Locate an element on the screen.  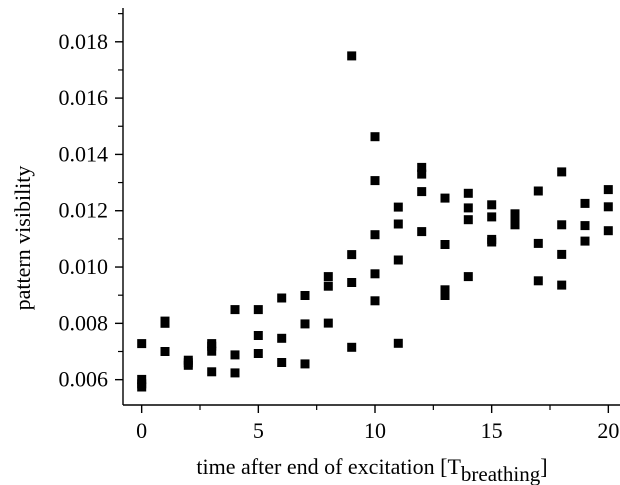
y-tick-label: 0.006 is located at coordinates (84, 379).